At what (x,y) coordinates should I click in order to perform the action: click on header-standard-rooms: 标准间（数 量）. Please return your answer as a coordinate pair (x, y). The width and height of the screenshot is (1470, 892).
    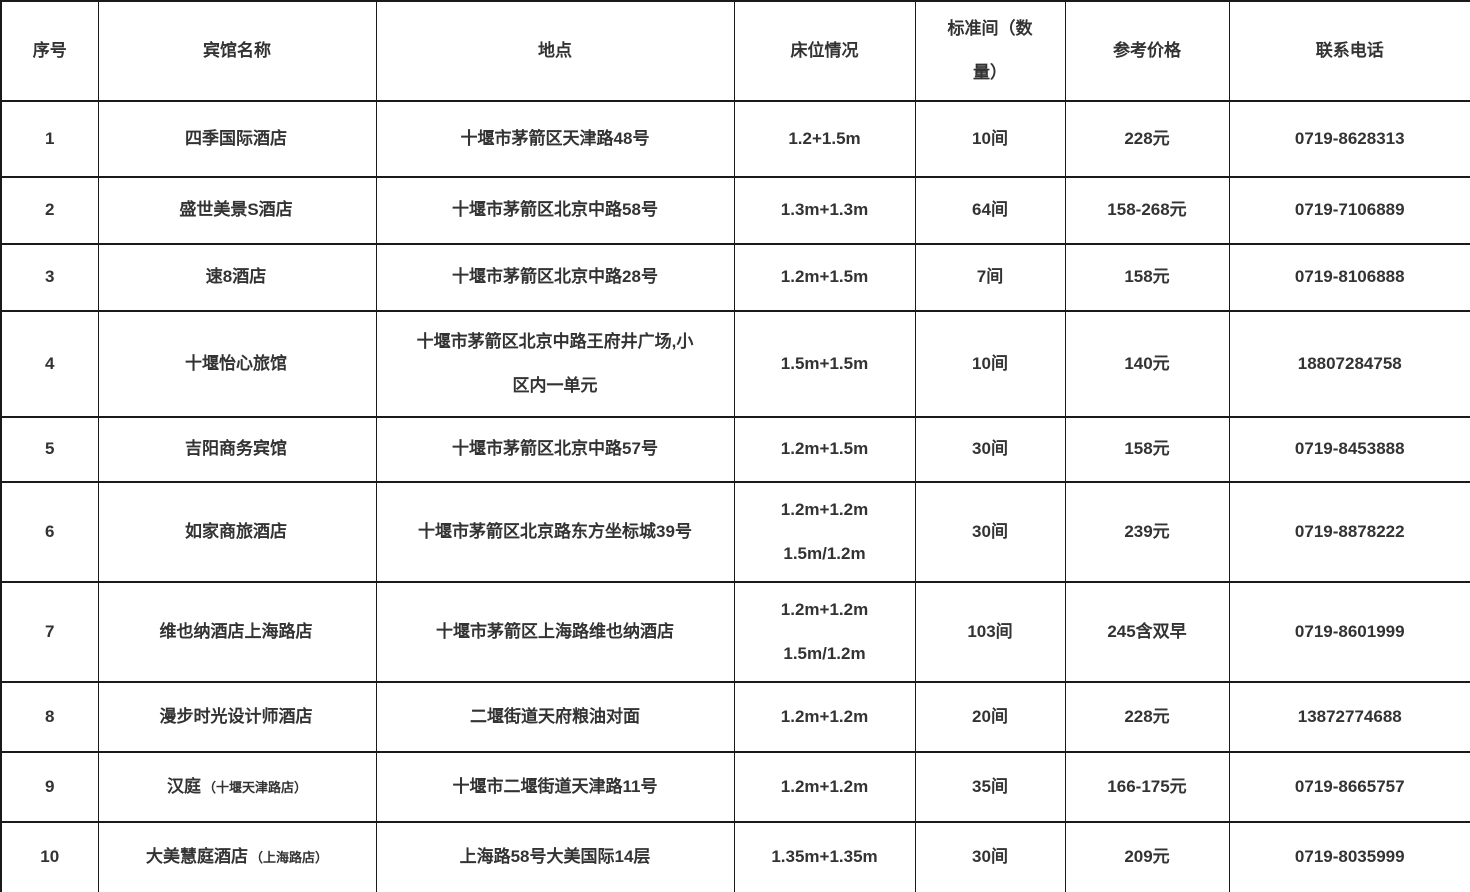
    Looking at the image, I should click on (990, 51).